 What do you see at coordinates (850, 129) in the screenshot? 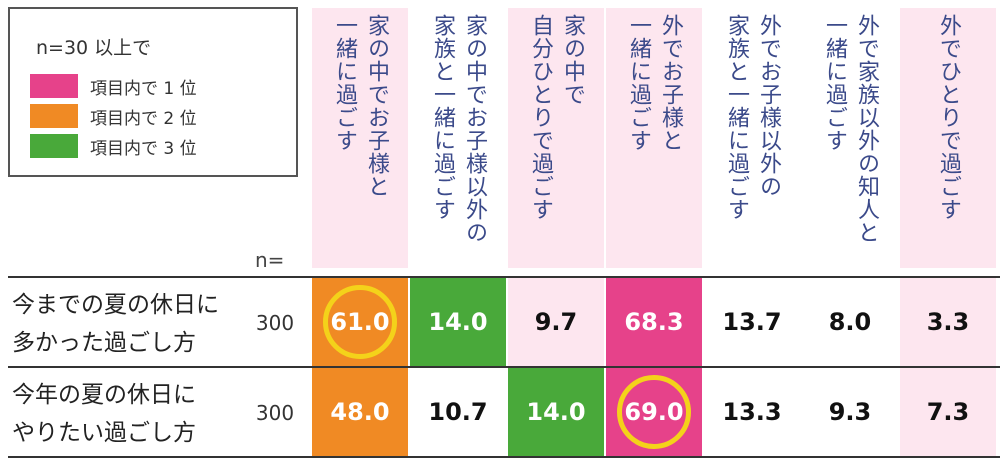
I see `column-header-label-6: 外で家族以外の知人と 一緒に過ごす` at bounding box center [850, 129].